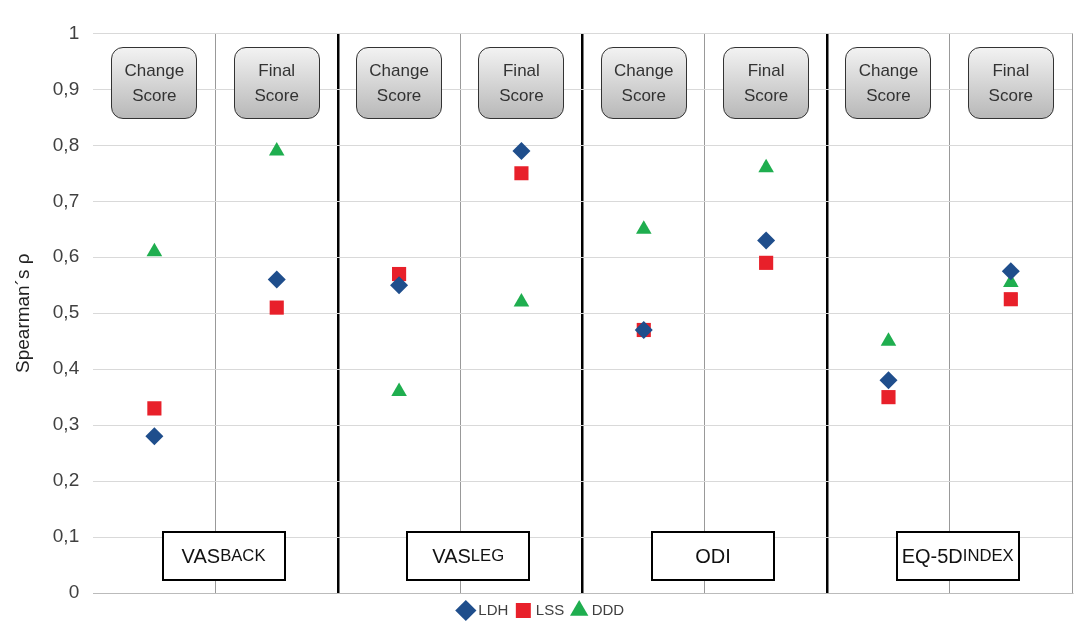  What do you see at coordinates (493, 609) in the screenshot?
I see `legend-label: LDH` at bounding box center [493, 609].